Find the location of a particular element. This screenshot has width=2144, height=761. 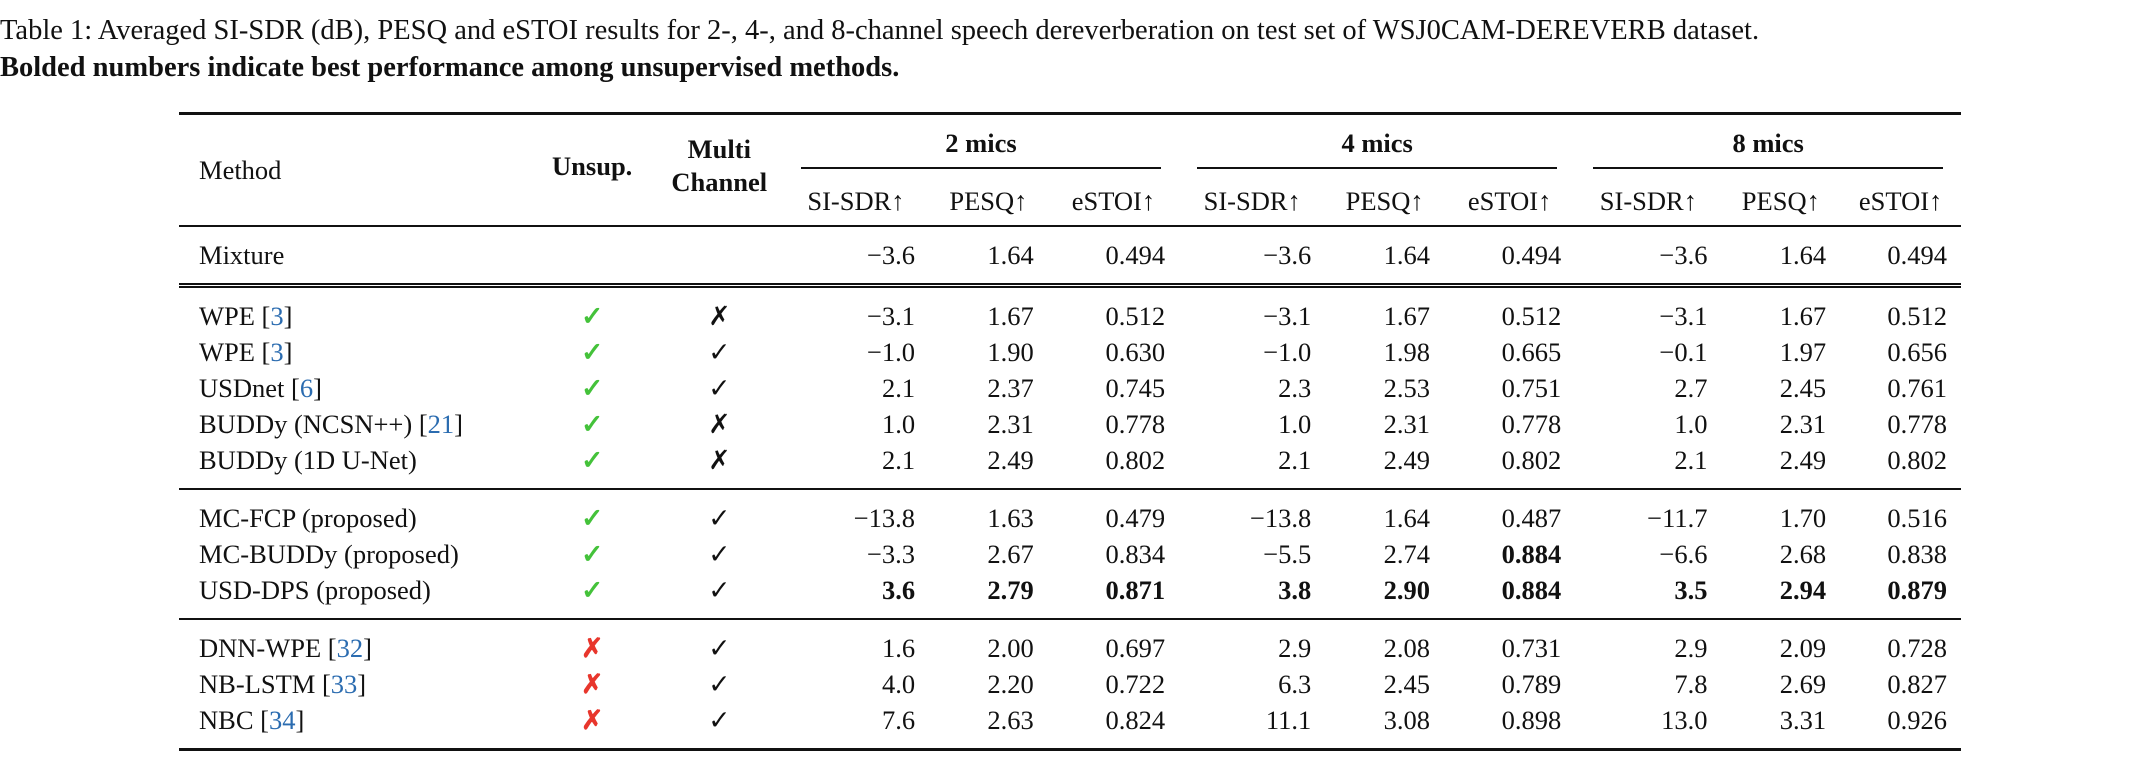

value-cell: 0.697 is located at coordinates (1135, 647).